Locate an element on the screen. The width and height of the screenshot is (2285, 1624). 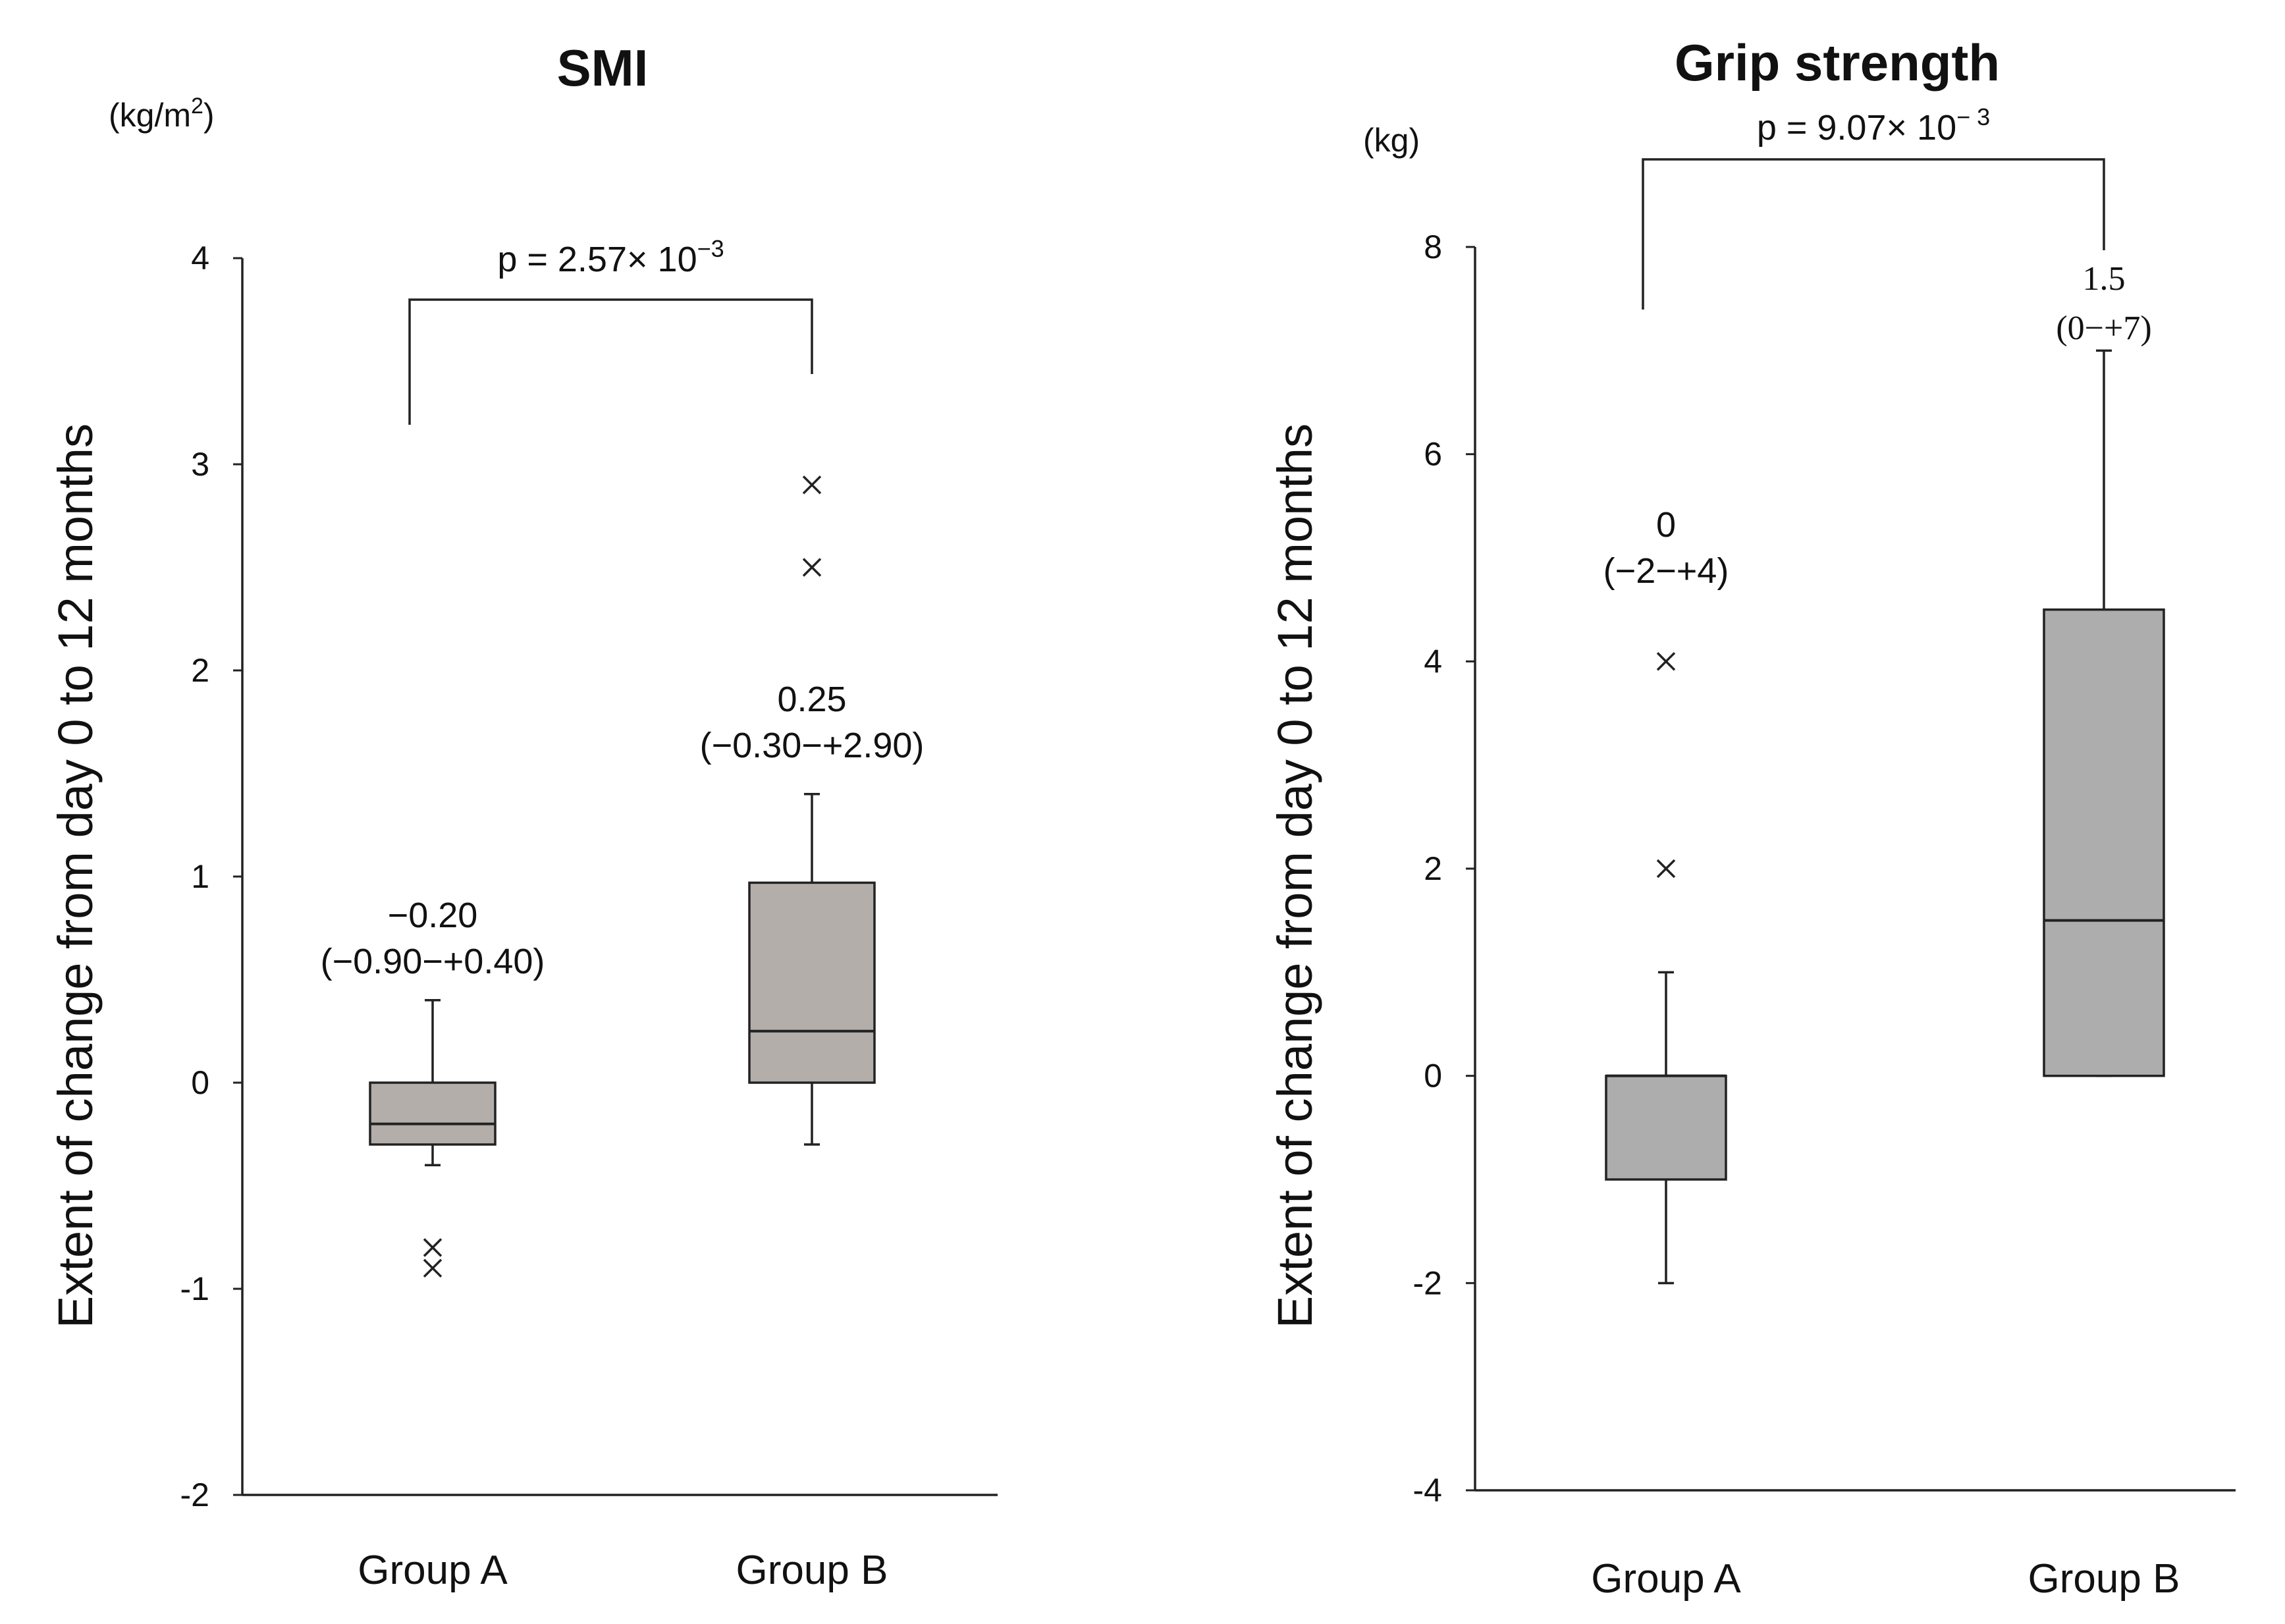
y-unit-base: (kg/m is located at coordinates (150, 116).